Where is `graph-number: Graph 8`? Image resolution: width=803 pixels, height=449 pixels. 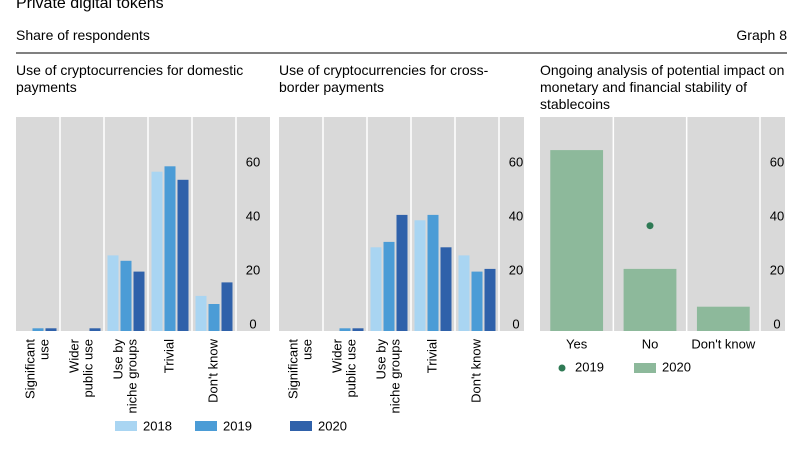
graph-number: Graph 8 is located at coordinates (761, 35).